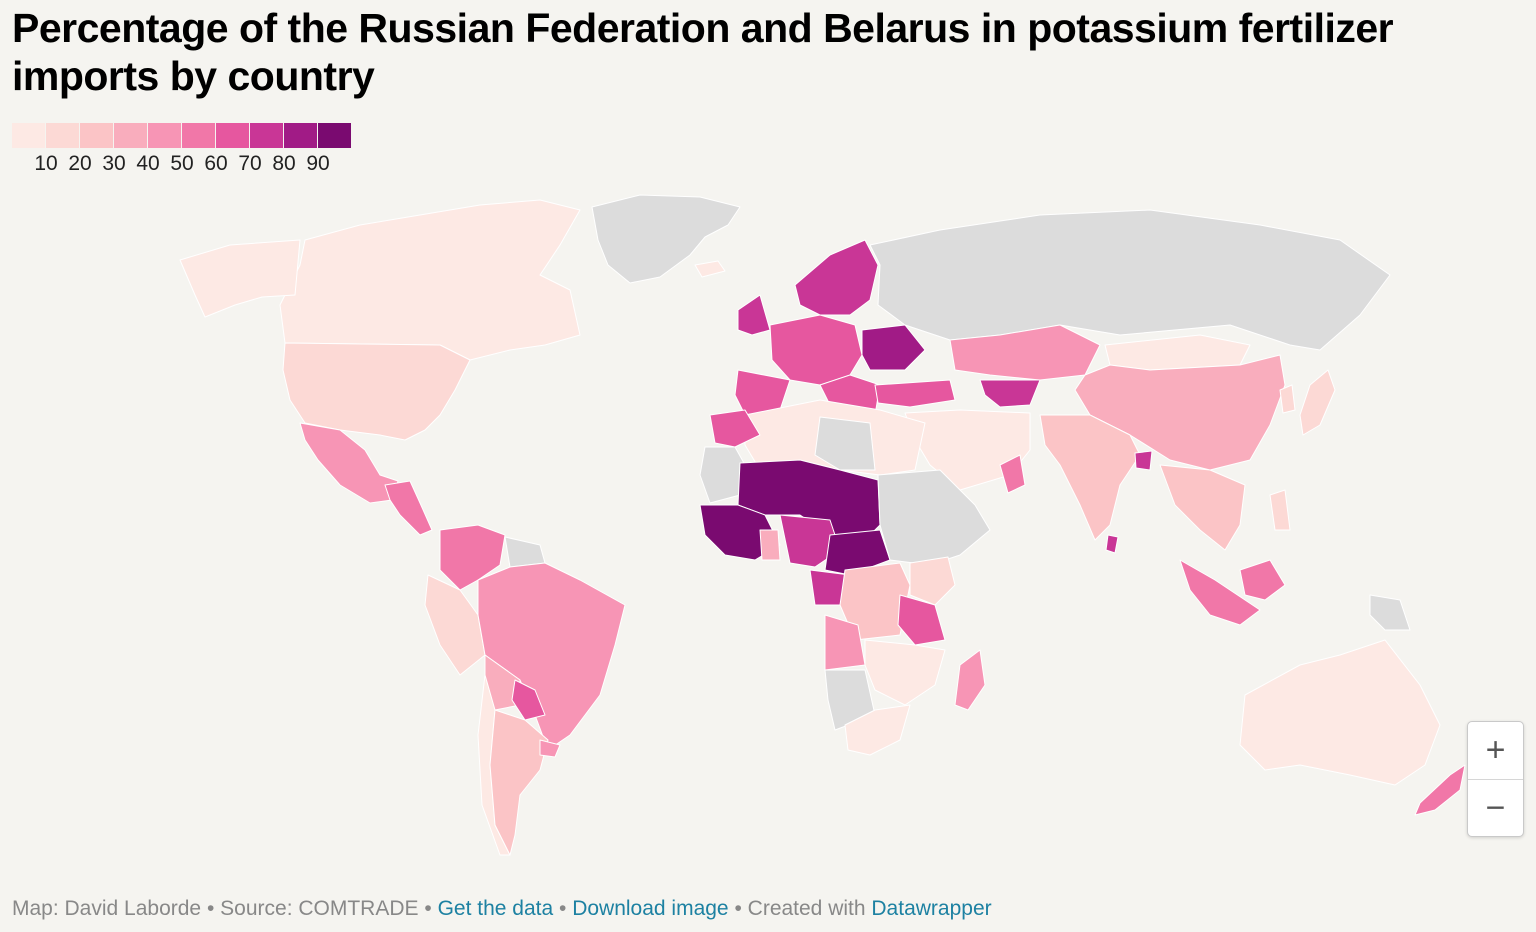 The image size is (1536, 932). Describe the element at coordinates (250, 163) in the screenshot. I see `legend-label: 70` at that location.